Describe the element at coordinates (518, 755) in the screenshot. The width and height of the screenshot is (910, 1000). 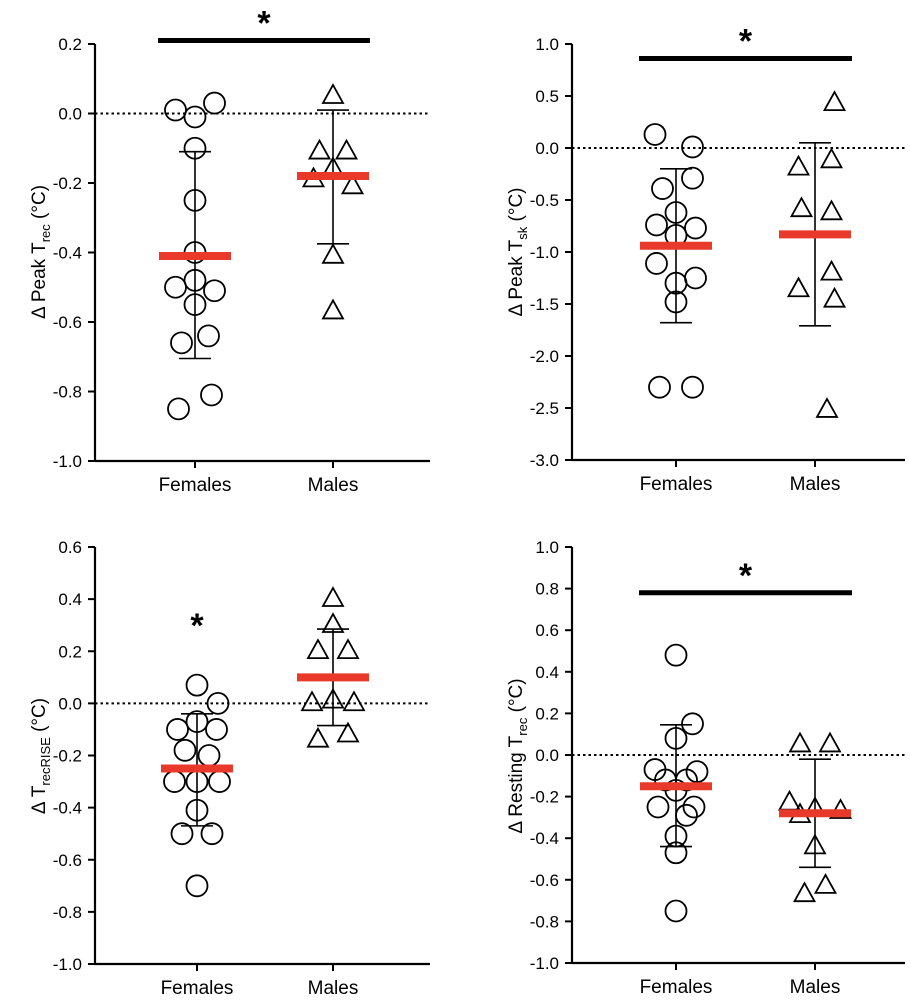
I see `y-axis-title: Δ Resting Trec (°C)` at that location.